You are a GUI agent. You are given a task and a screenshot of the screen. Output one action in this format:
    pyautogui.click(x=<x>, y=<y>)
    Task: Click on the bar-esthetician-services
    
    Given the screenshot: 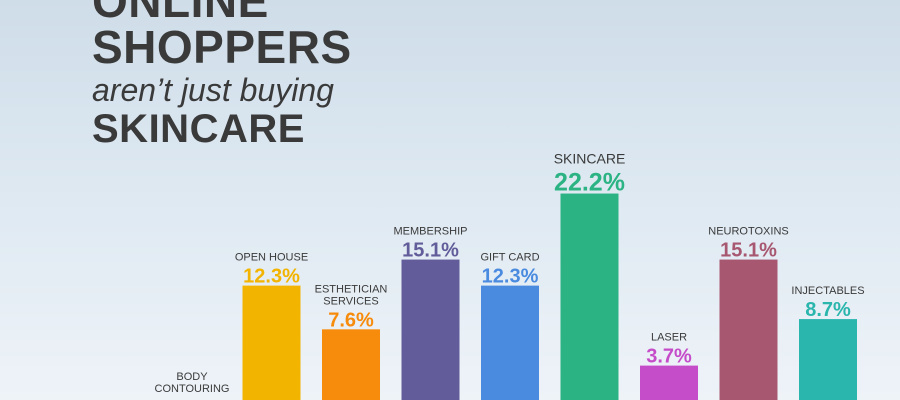 What is the action you would take?
    pyautogui.click(x=351, y=364)
    